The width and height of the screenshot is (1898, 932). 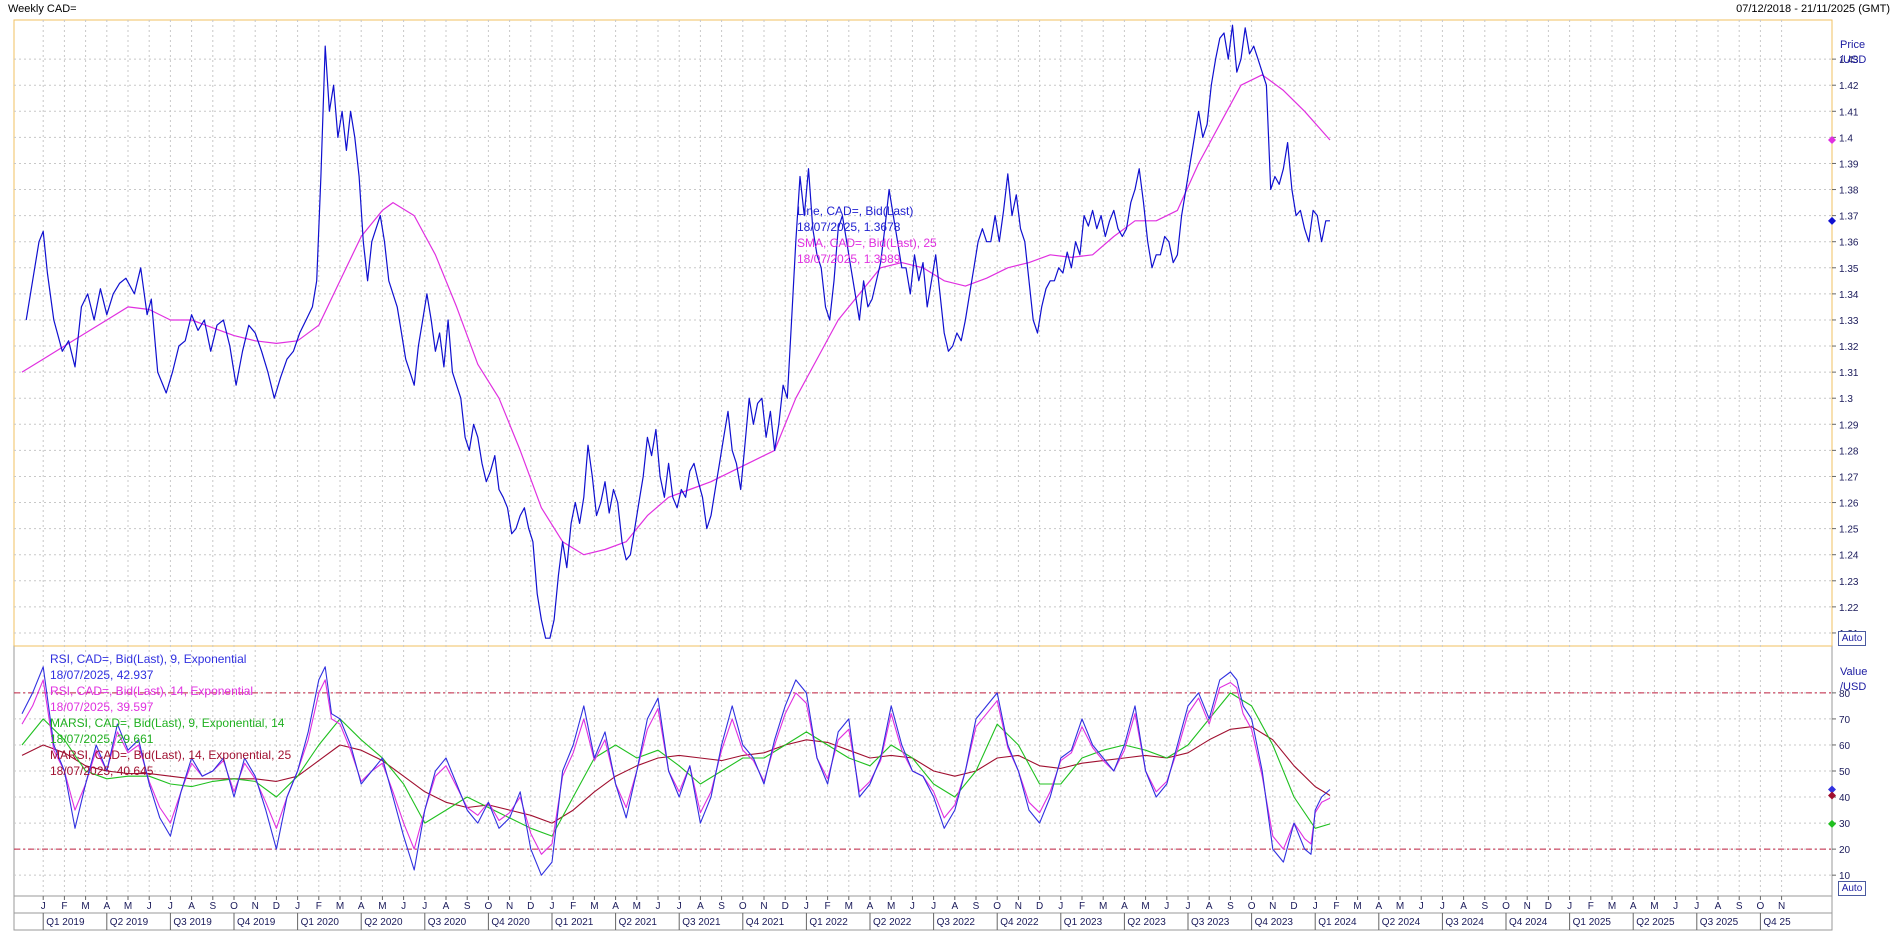 What do you see at coordinates (320, 922) in the screenshot?
I see `quarter-label: Q1 2020` at bounding box center [320, 922].